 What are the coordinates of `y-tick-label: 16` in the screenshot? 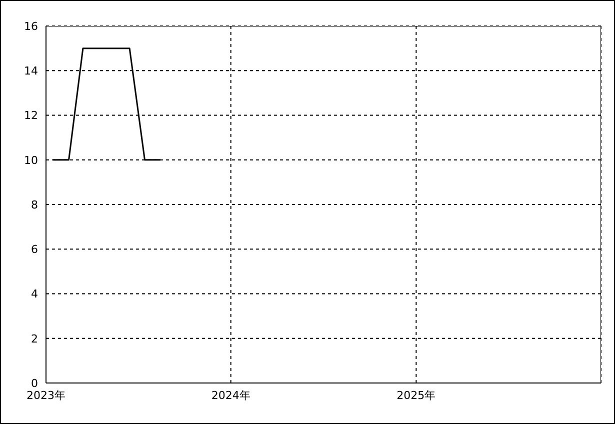 It's located at (31, 26).